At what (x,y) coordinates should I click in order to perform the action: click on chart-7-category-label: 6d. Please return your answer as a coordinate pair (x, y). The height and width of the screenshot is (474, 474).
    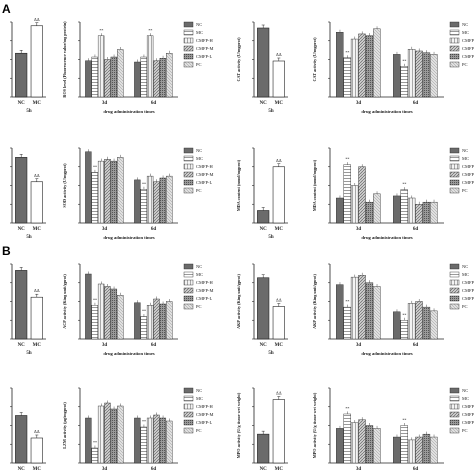
    Looking at the image, I should click on (416, 229).